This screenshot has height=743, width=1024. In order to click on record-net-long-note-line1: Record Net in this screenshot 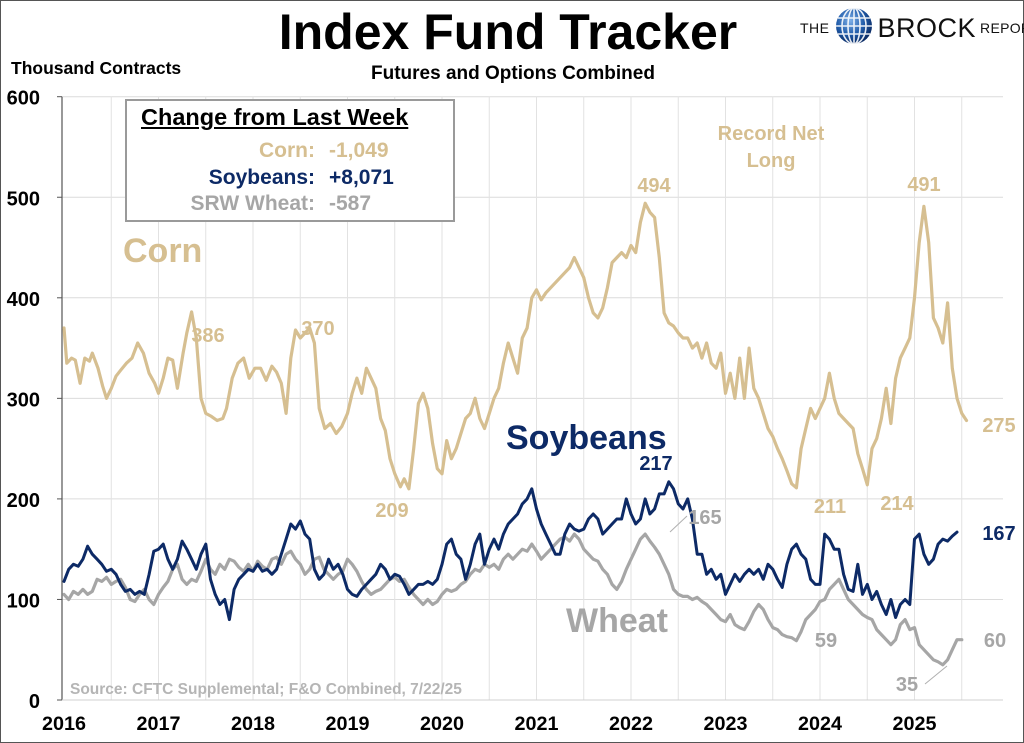, I will do `click(771, 134)`.